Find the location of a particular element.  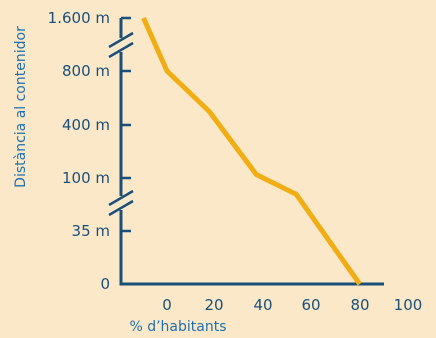

x-axis-title: % d’habitants is located at coordinates (177, 327).